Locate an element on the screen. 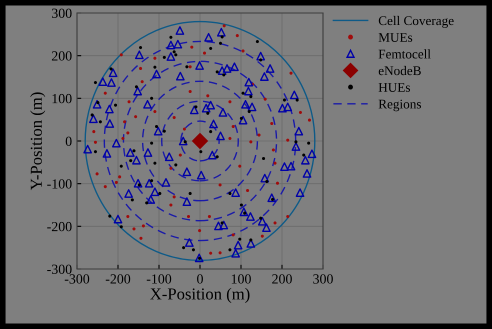 The image size is (492, 329). y-tick-label: 100 is located at coordinates (62, 99).